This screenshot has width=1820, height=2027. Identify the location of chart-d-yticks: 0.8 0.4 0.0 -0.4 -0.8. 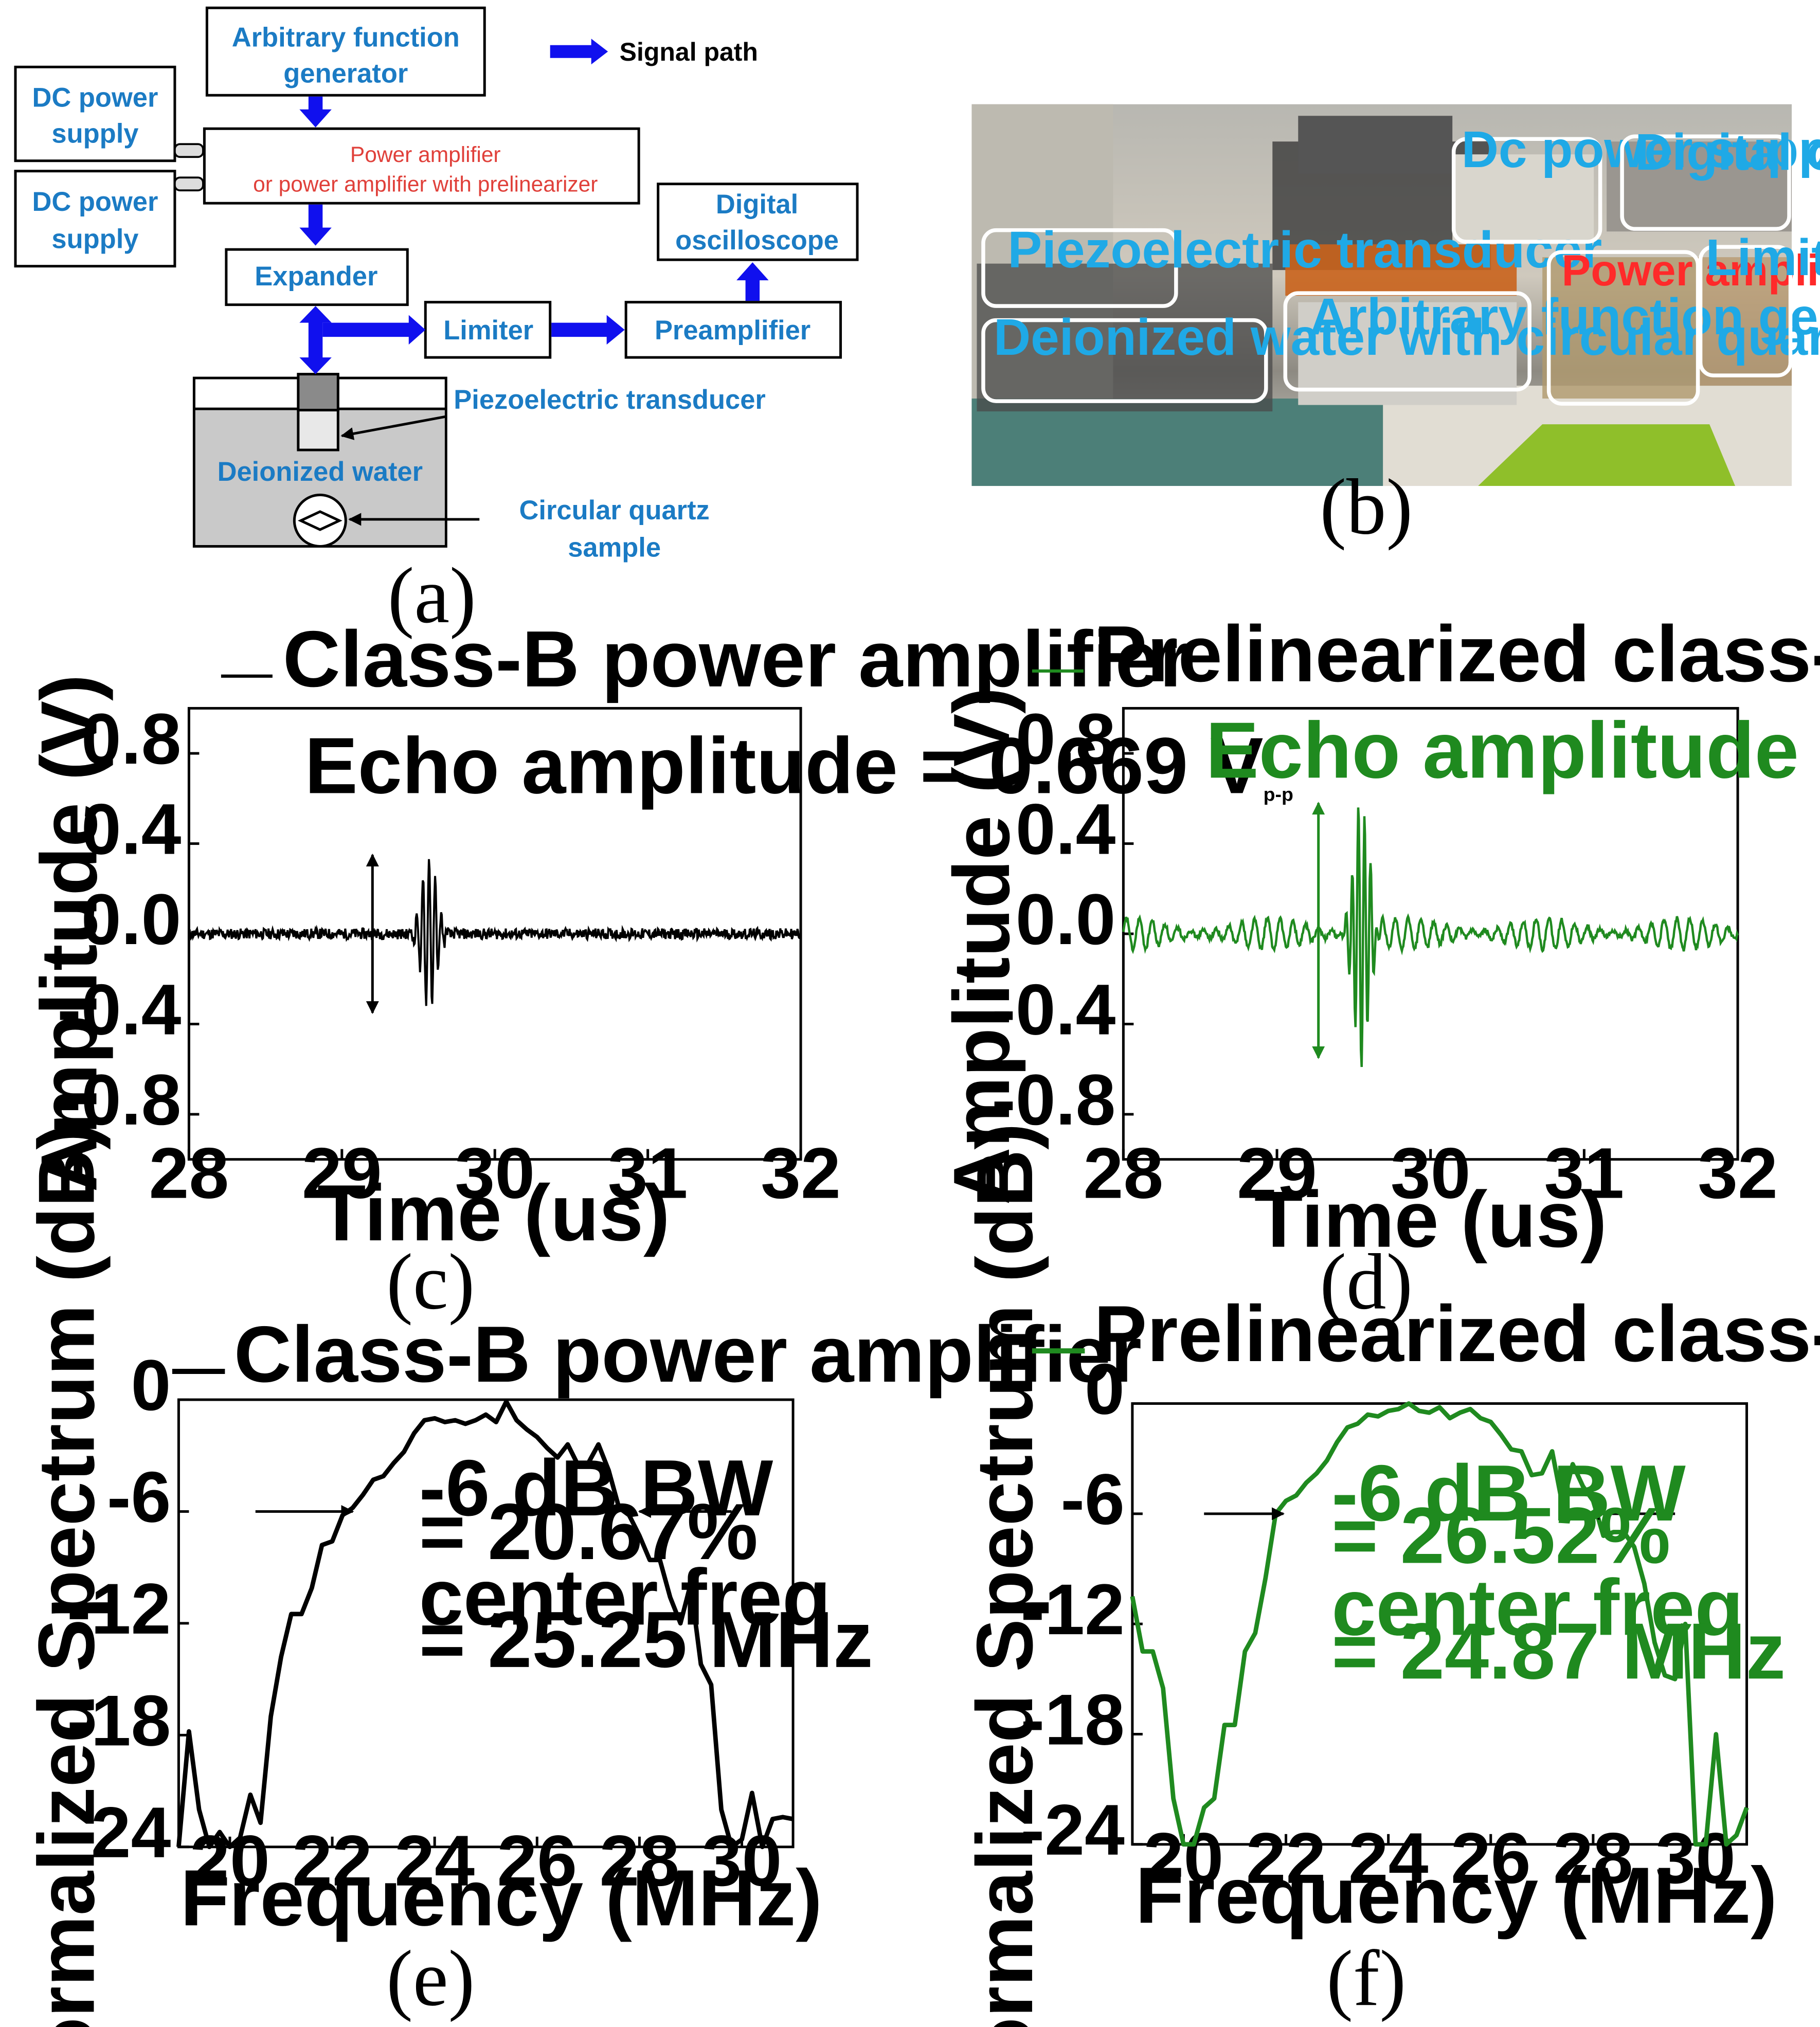
(1063, 919).